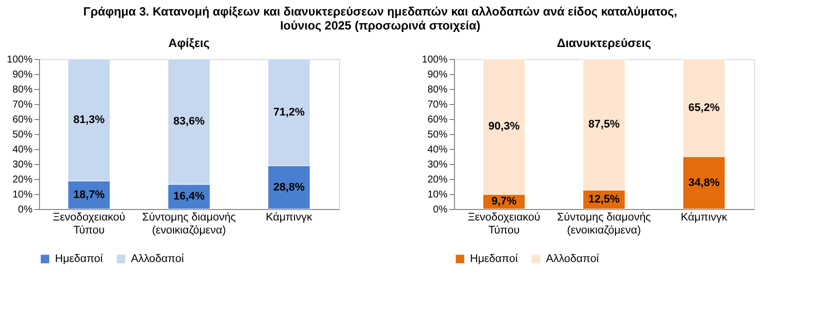  I want to click on data-label: 16,4%, so click(189, 196).